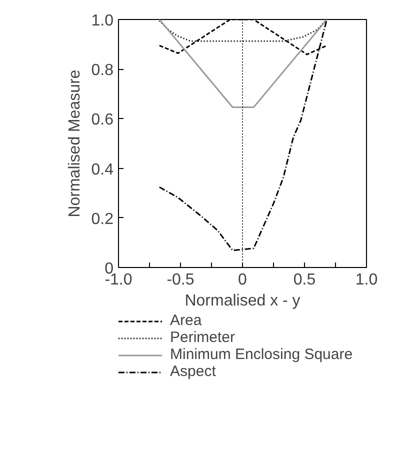 This screenshot has width=411, height=457. I want to click on x-axis-title: Normalised x - y, so click(242, 301).